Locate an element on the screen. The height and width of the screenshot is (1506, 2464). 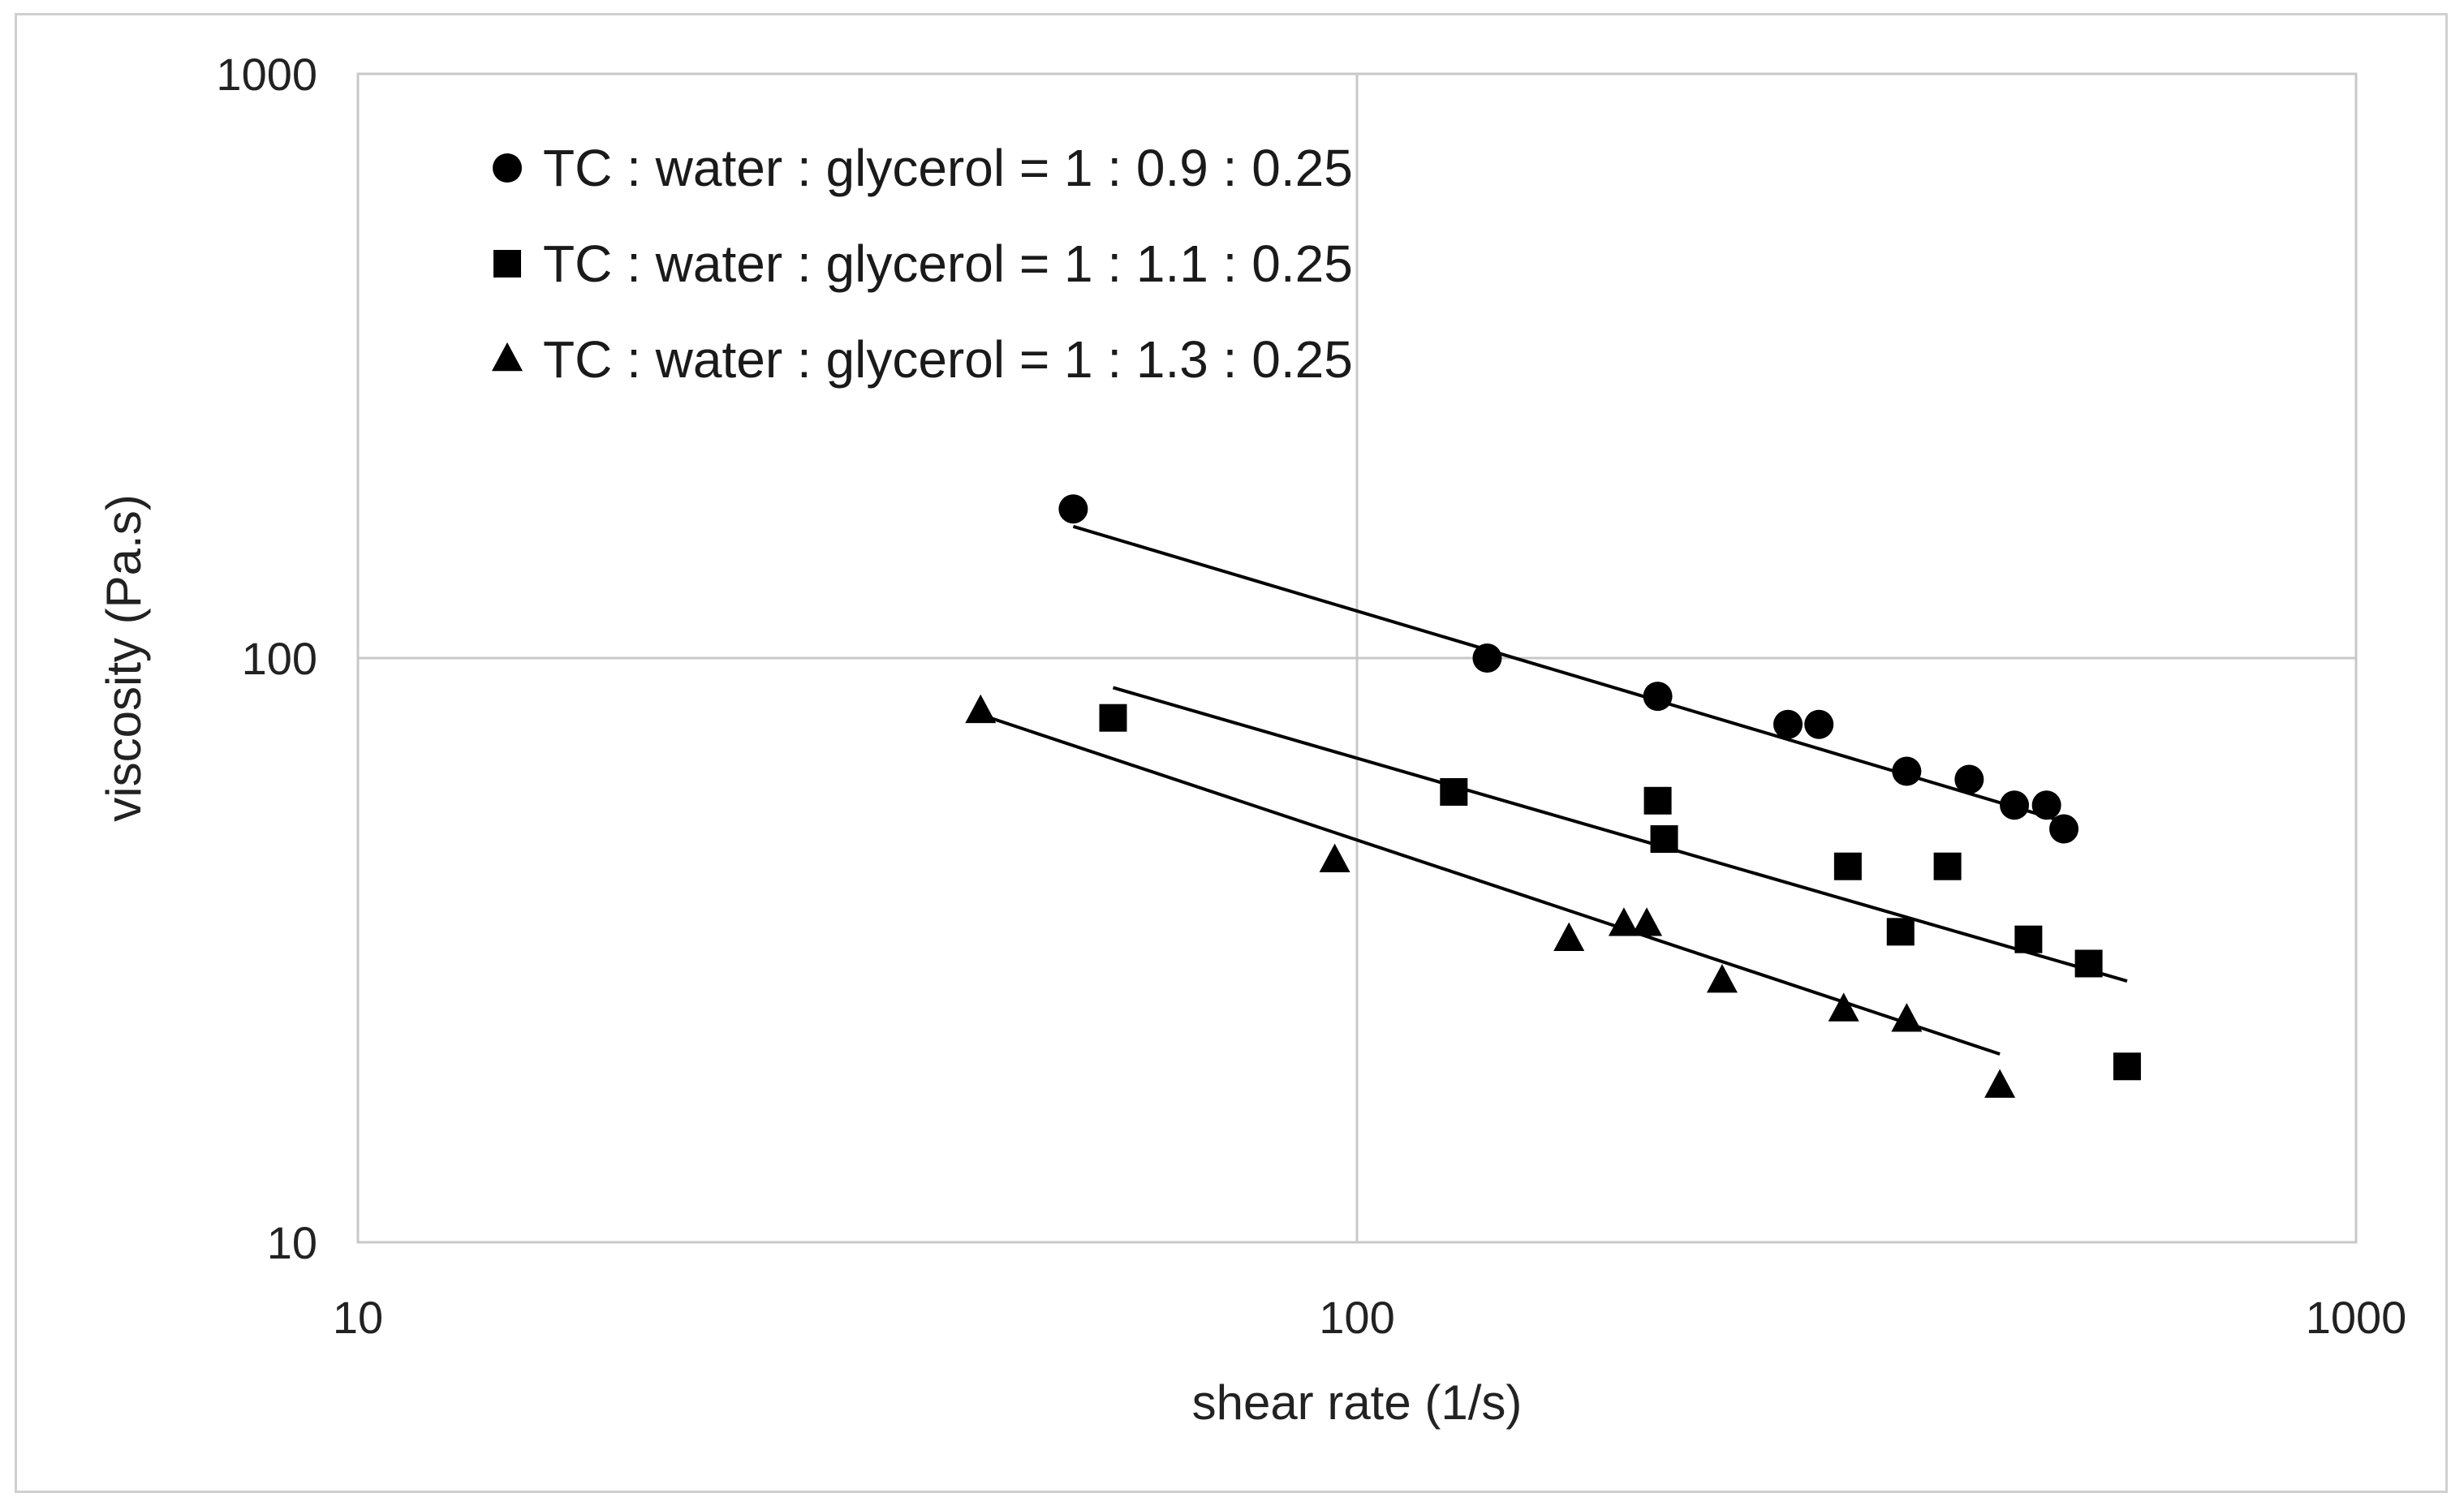
legend-entry-label: TC : water : glycerol = 1 : 1.1 : 0.25 is located at coordinates (948, 264).